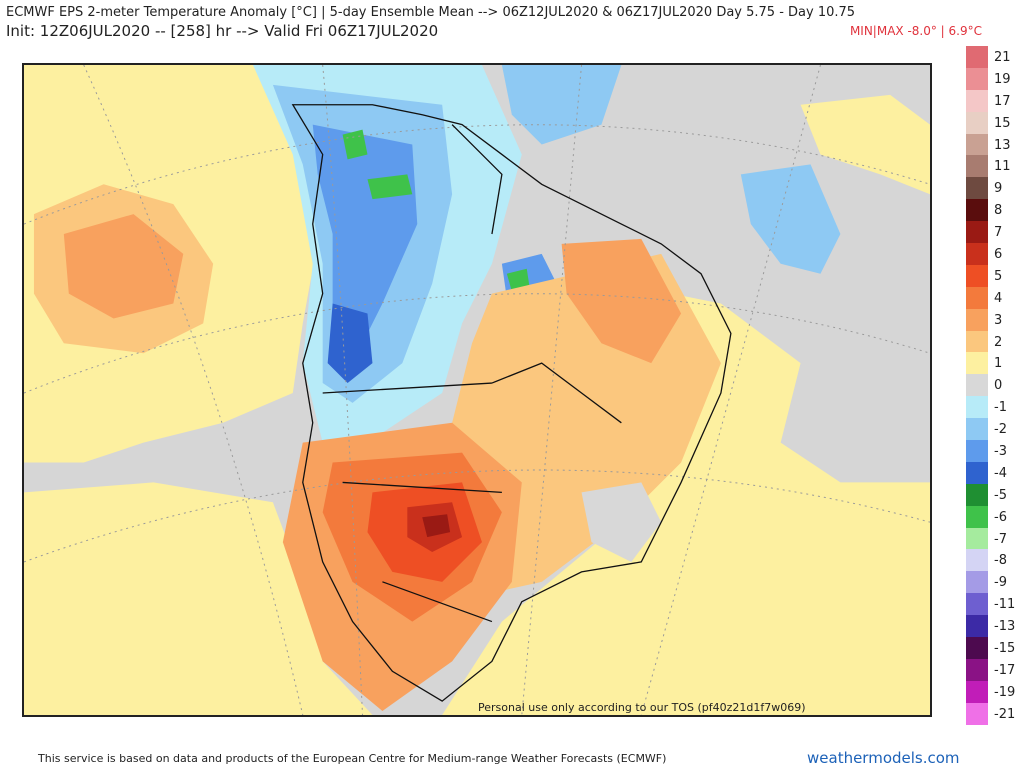  What do you see at coordinates (1002, 57) in the screenshot?
I see `legend-label: 21` at bounding box center [1002, 57].